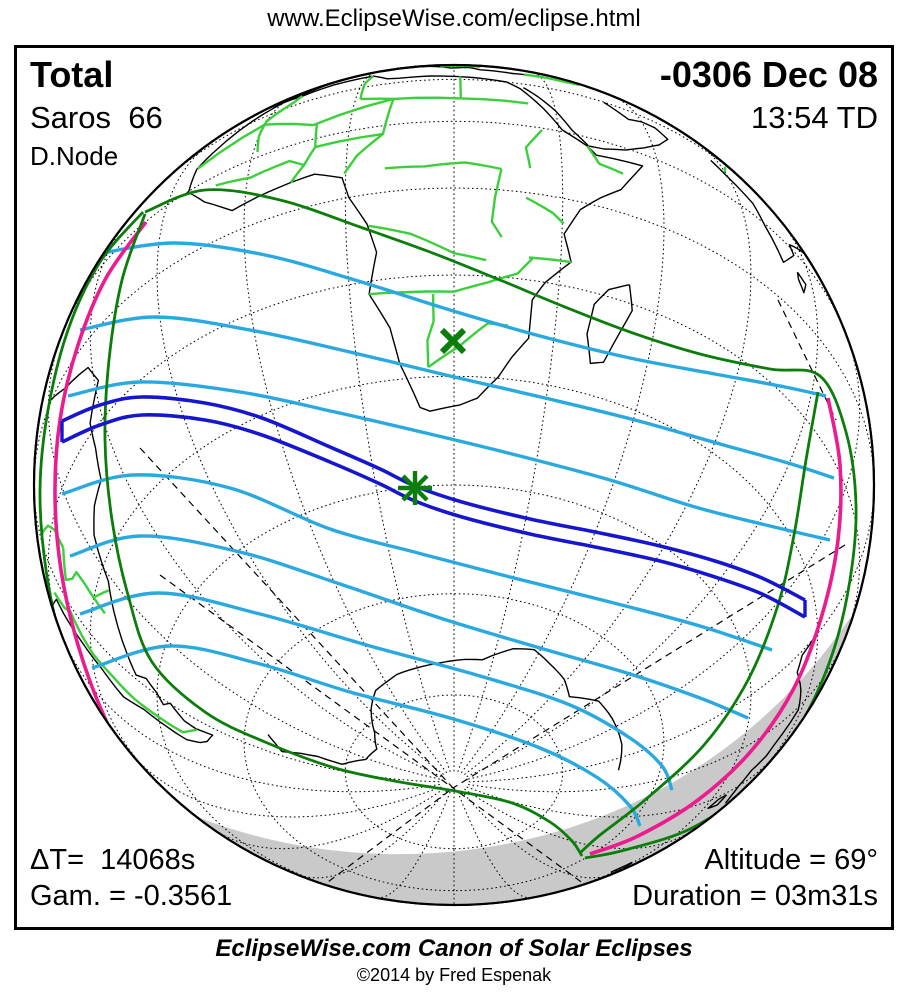 This screenshot has width=908, height=1004. I want to click on sahel-borders, so click(295, 133).